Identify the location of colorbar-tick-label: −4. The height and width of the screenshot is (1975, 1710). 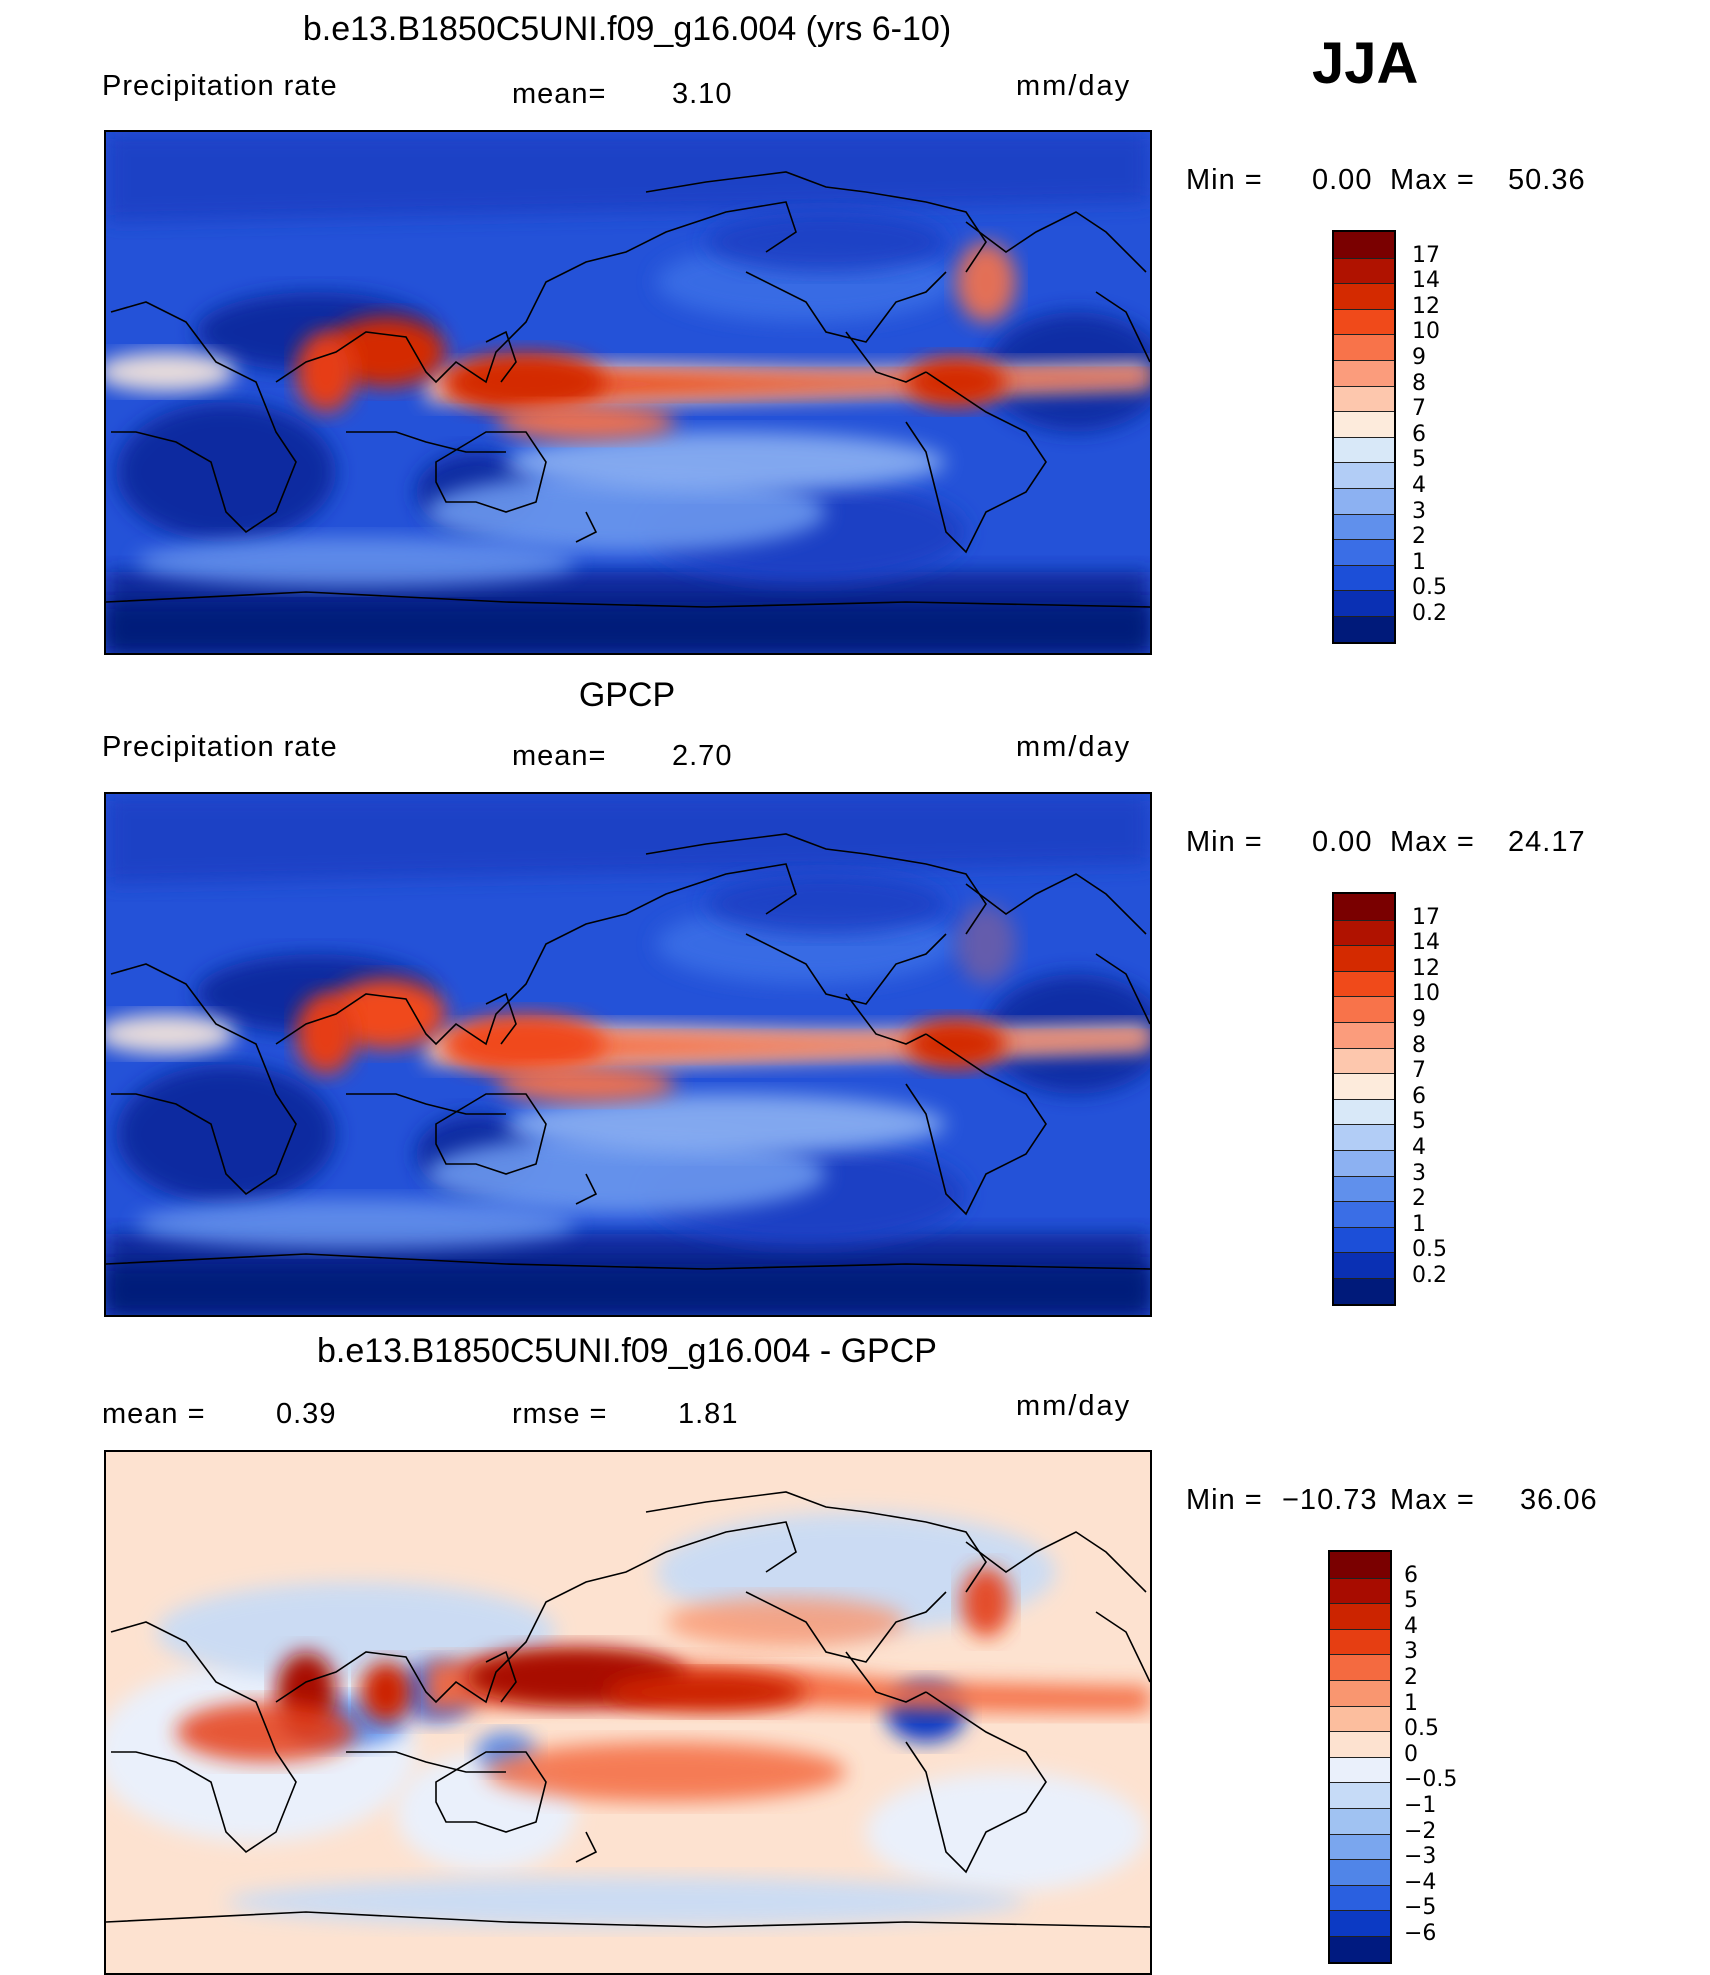
(1420, 1882).